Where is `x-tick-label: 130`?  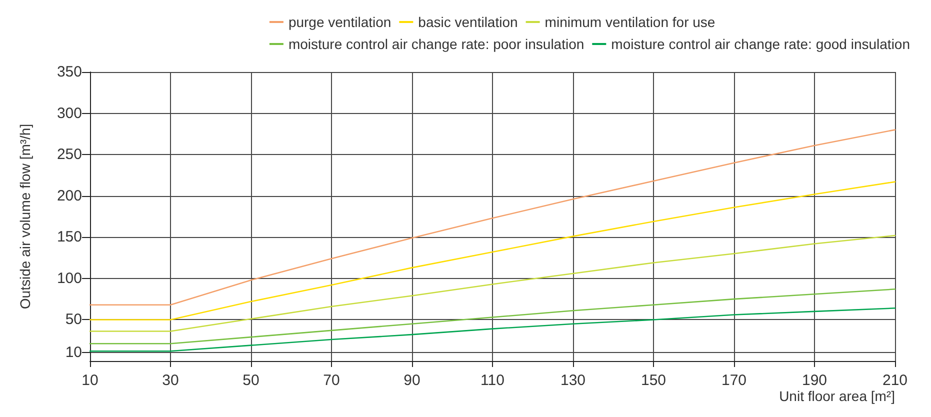
x-tick-label: 130 is located at coordinates (573, 380).